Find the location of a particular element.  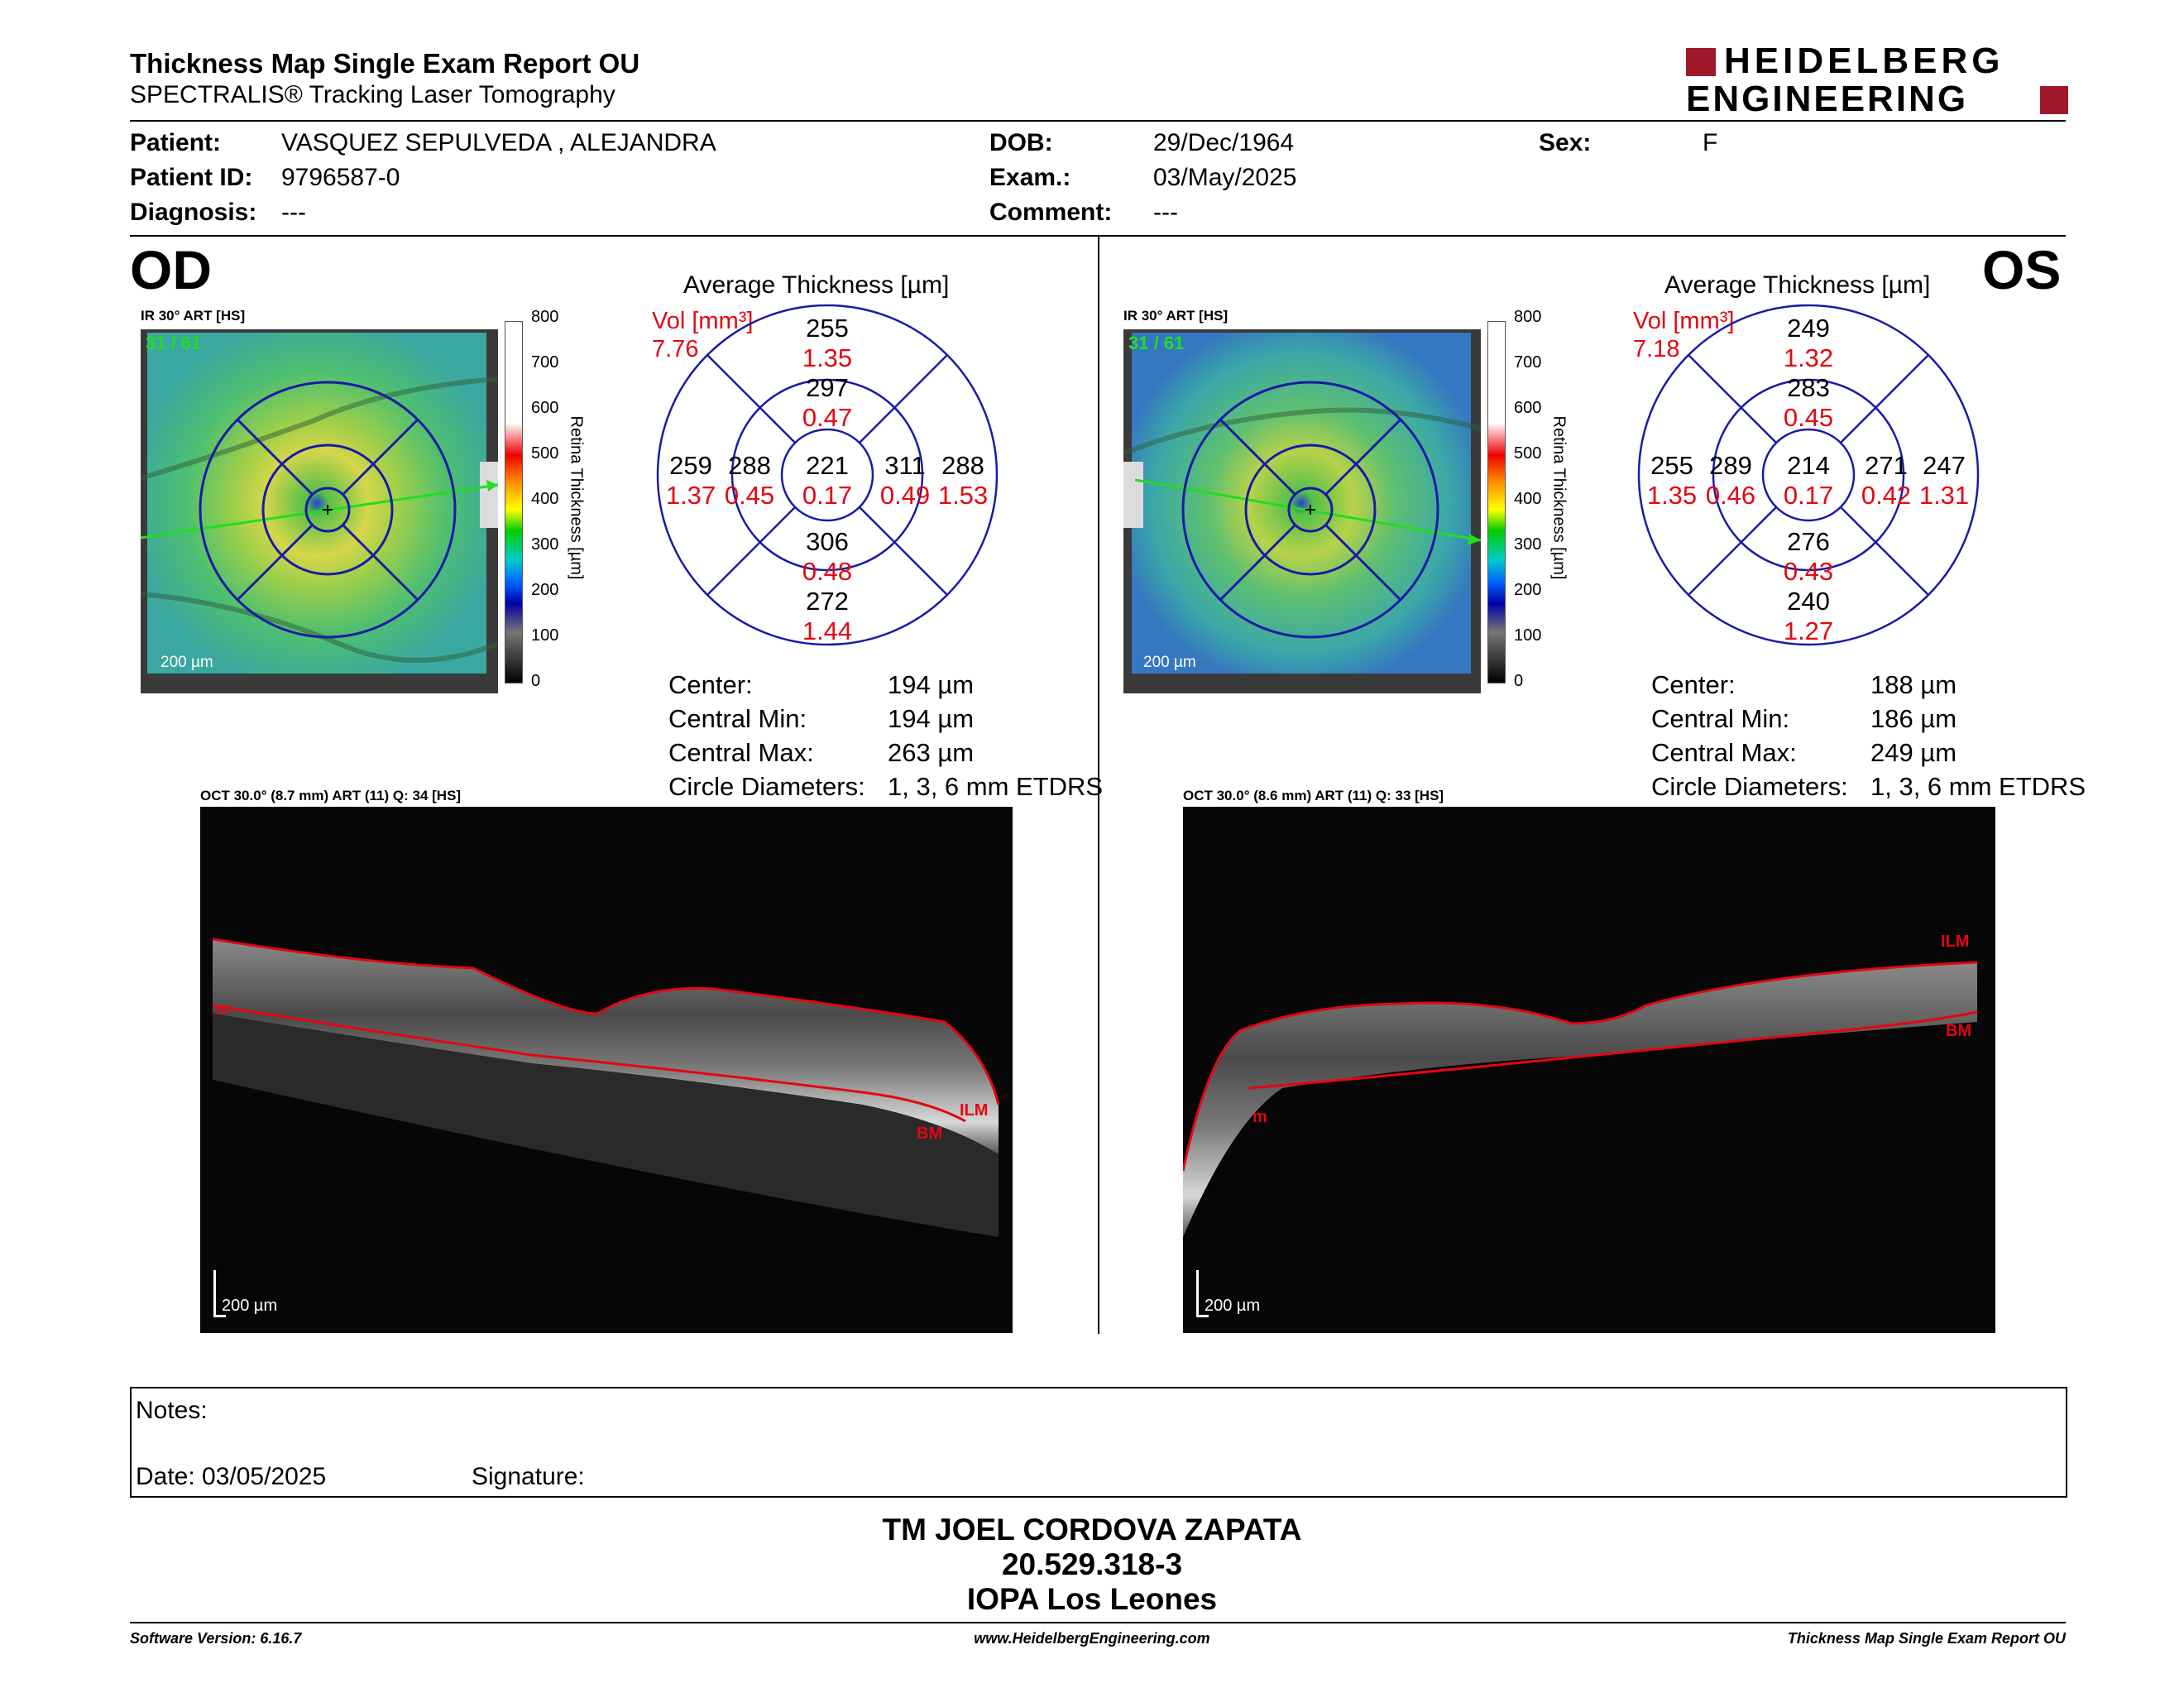

od-outer-top-vol: 1.35 is located at coordinates (827, 357).